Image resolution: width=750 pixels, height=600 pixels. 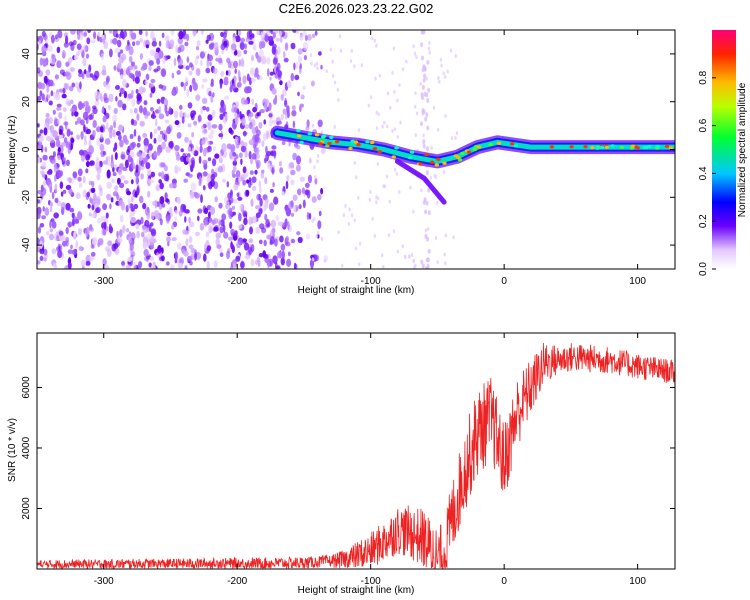 What do you see at coordinates (703, 77) in the screenshot?
I see `colorbar-tick-label: 0.8` at bounding box center [703, 77].